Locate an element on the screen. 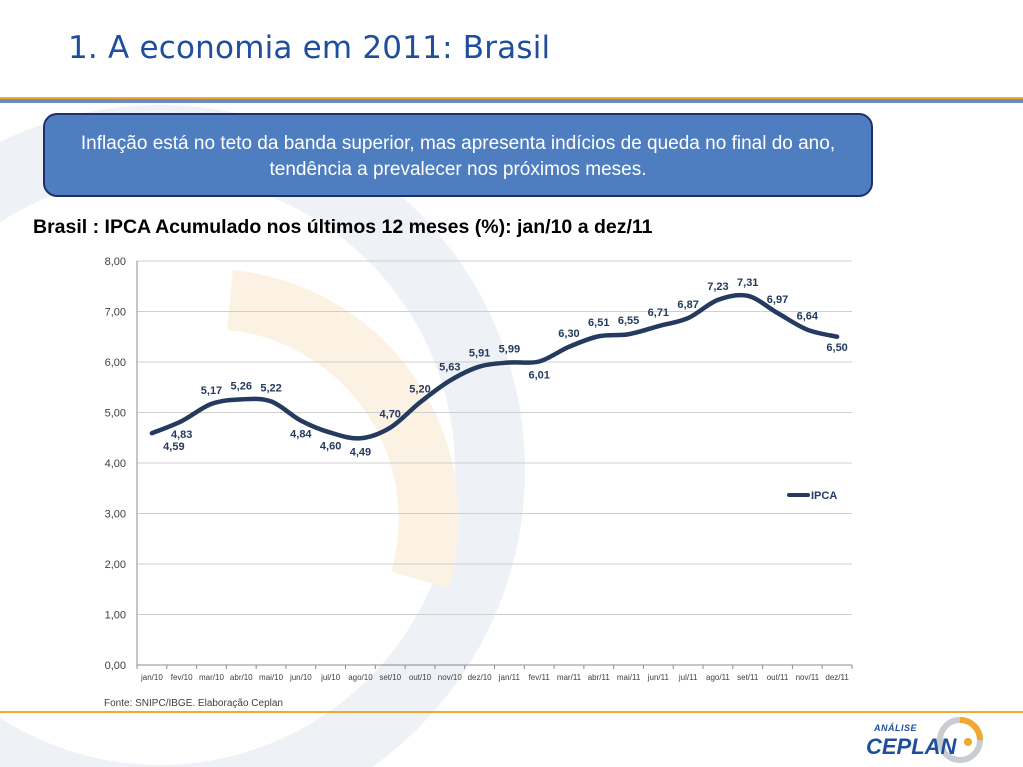 The width and height of the screenshot is (1023, 767). data-label: 7,23 is located at coordinates (717, 287).